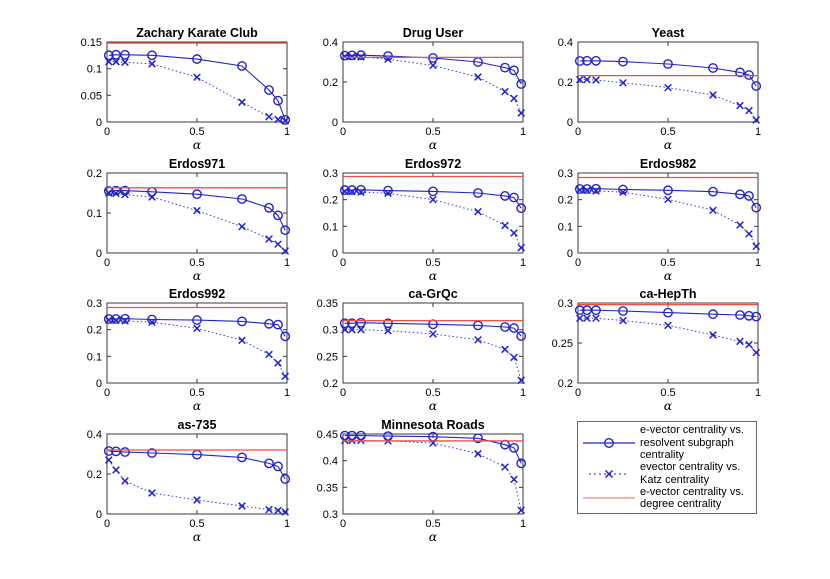 The image size is (830, 579). Describe the element at coordinates (668, 294) in the screenshot. I see `subplot-title: ca-HepTh` at that location.